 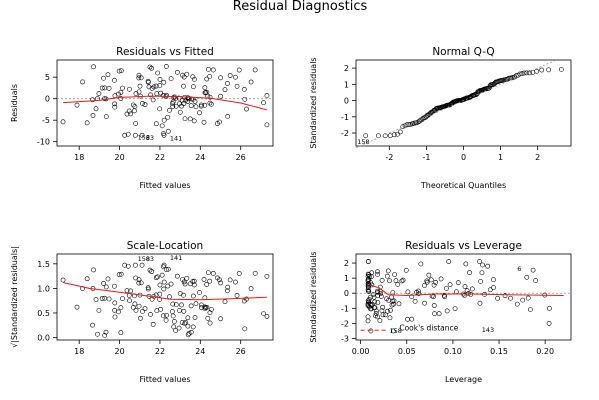 I want to click on smooth-line, so click(x=165, y=103).